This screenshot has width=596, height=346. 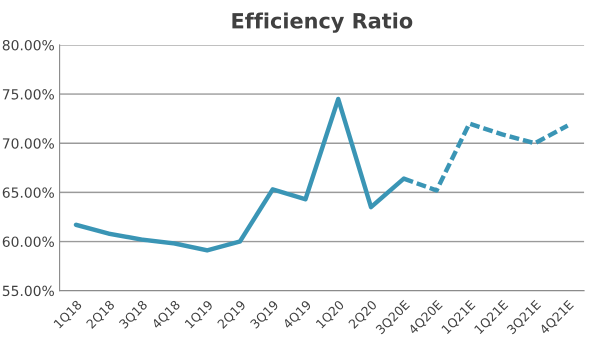 I want to click on y-tick-label: 75.00%, so click(x=28, y=94).